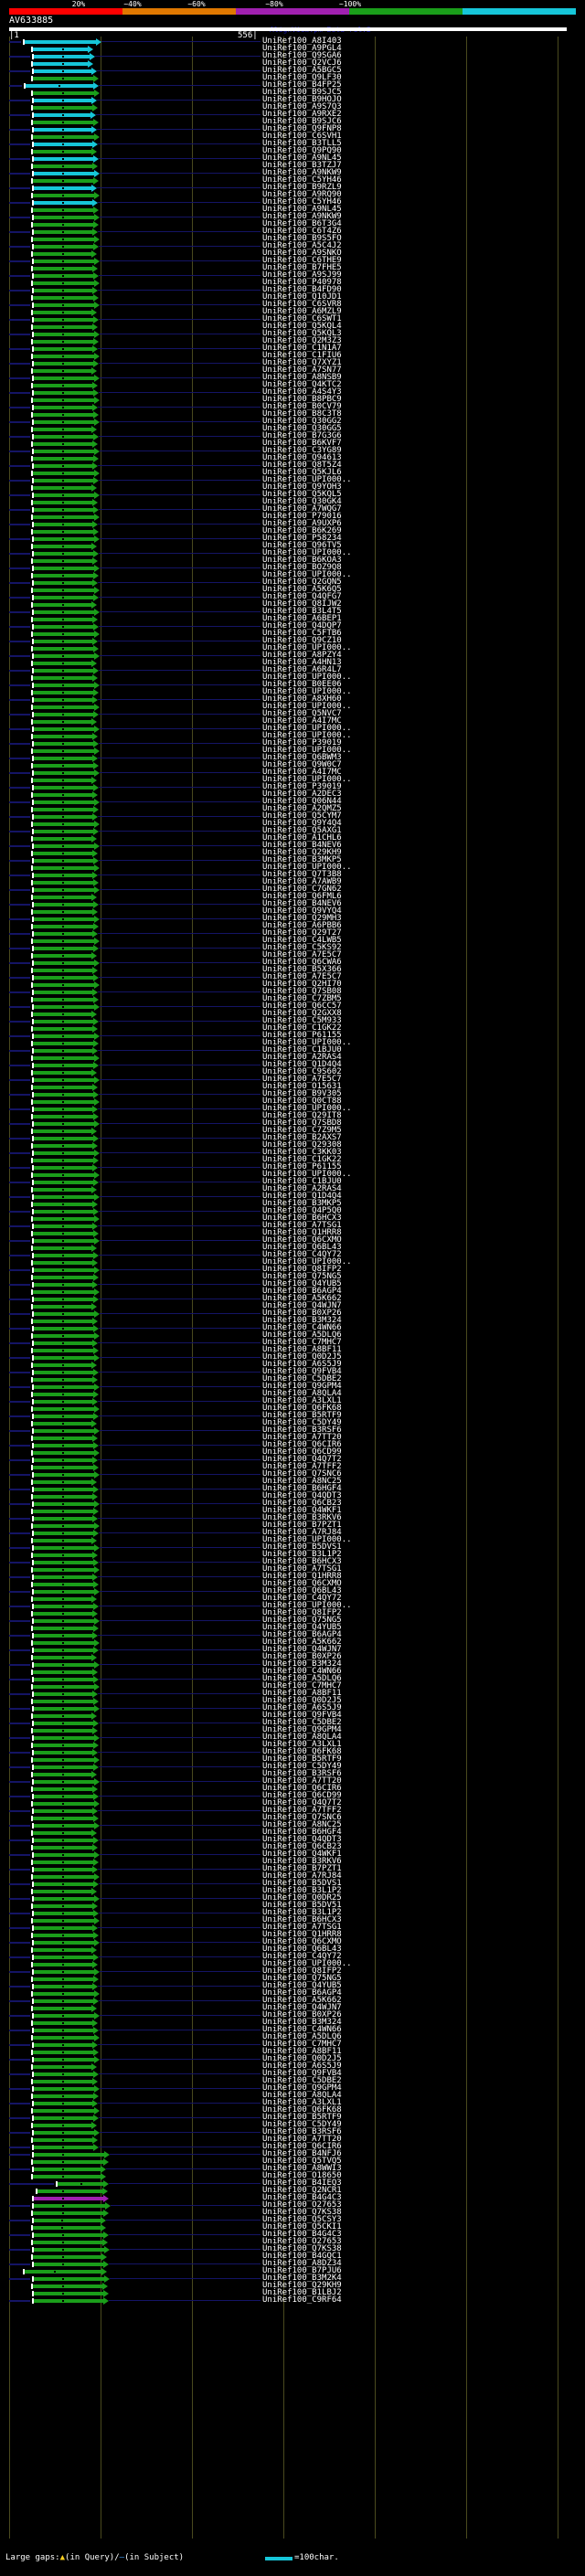 The width and height of the screenshot is (585, 2576). What do you see at coordinates (302, 1890) in the screenshot?
I see `hit-label: UniRef100_B3L1P2` at bounding box center [302, 1890].